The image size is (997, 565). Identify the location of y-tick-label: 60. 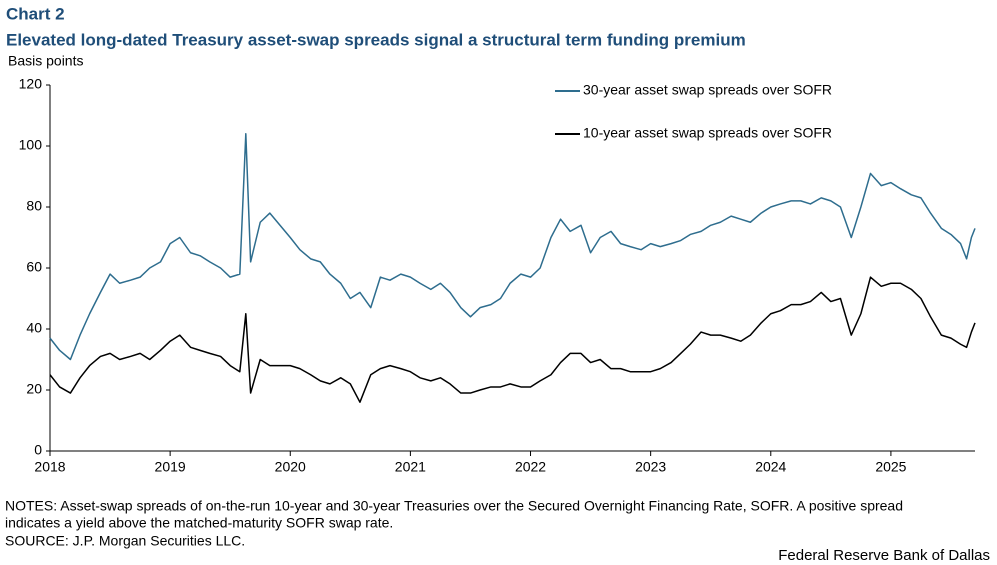
(34, 267).